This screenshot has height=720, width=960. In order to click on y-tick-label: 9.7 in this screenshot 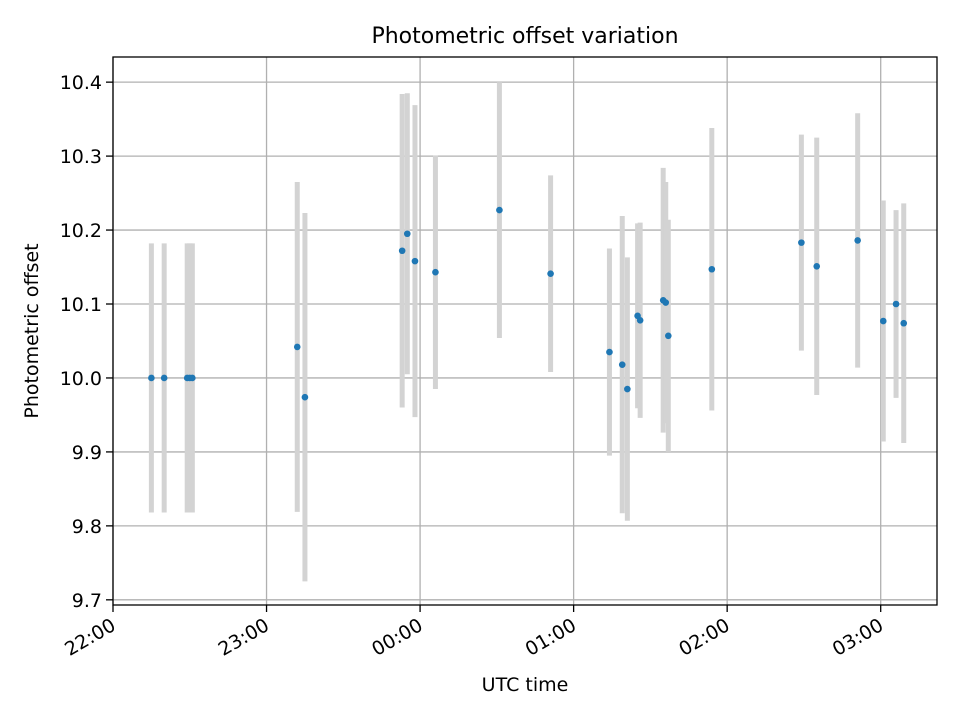, I will do `click(87, 601)`.